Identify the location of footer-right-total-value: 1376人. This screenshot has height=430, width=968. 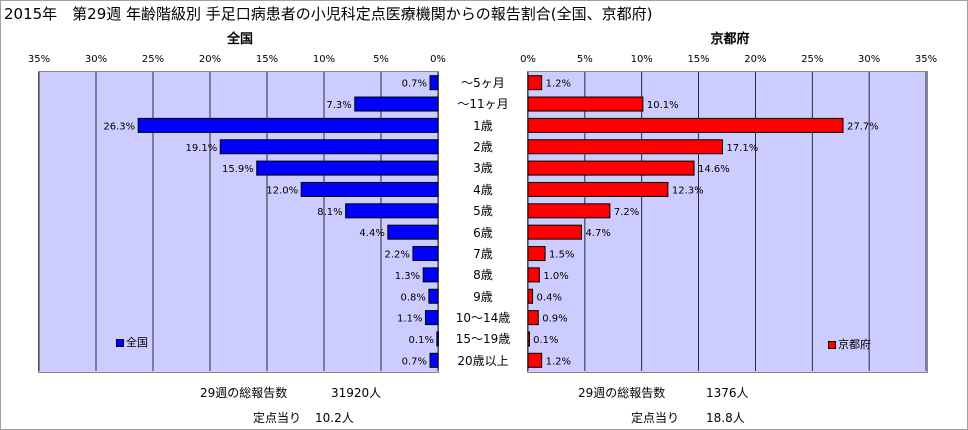
(727, 393).